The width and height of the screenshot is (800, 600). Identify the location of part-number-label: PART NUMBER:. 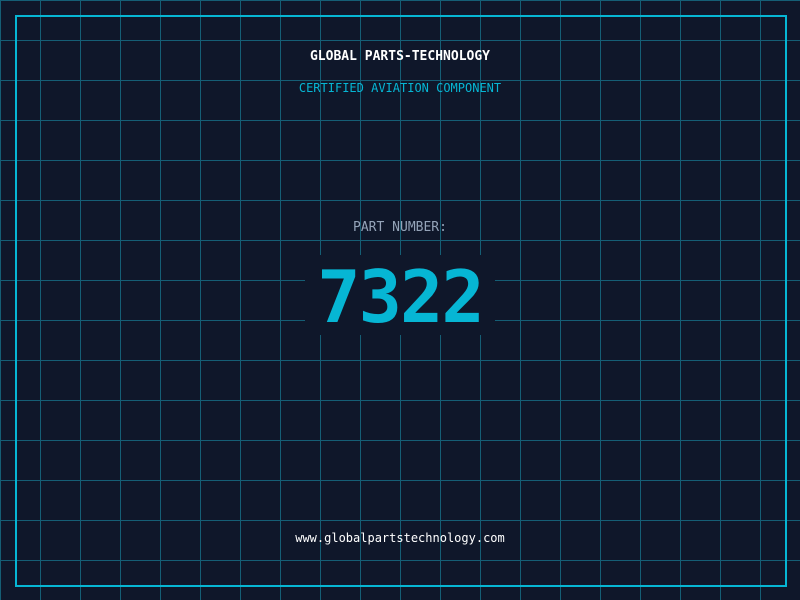
(400, 227).